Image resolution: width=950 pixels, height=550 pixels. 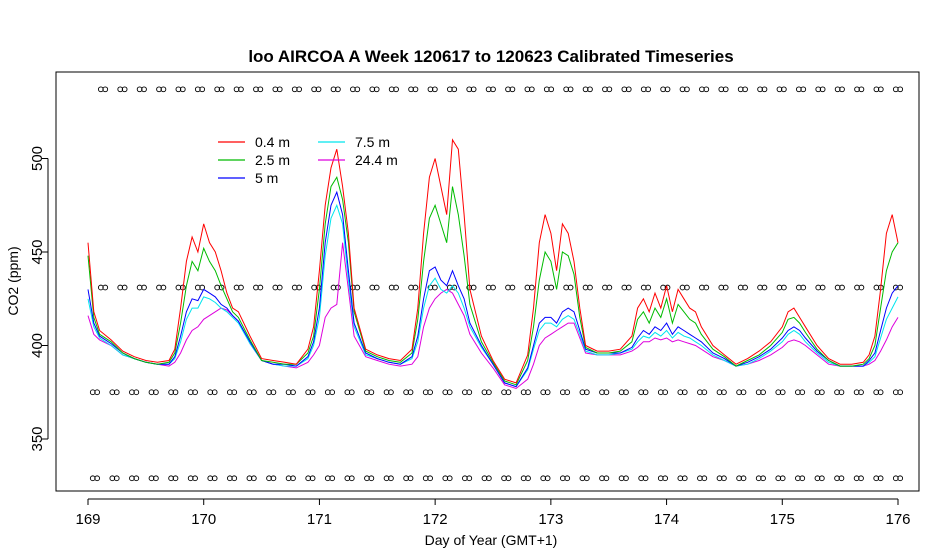 I want to click on legend-label: 2.5 m, so click(x=272, y=160).